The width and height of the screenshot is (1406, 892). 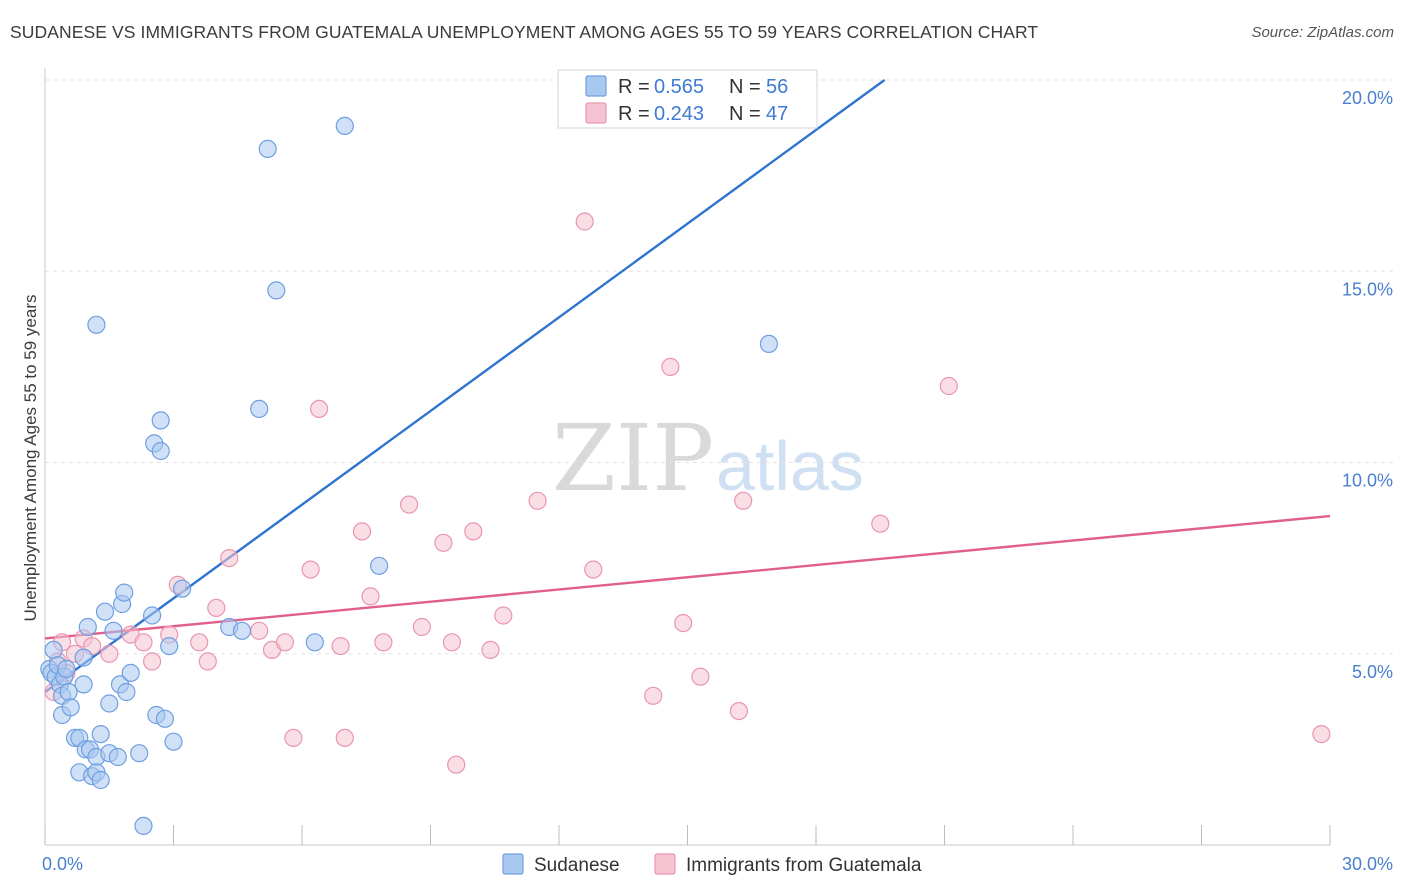 What do you see at coordinates (596, 86) in the screenshot?
I see `legend-swatch-sudanese` at bounding box center [596, 86].